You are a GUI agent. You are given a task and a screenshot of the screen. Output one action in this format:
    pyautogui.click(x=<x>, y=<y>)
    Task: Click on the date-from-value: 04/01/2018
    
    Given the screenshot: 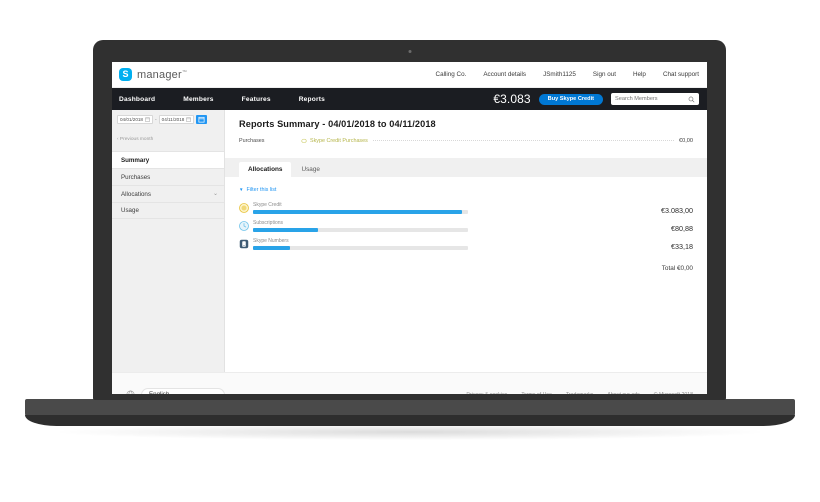 What is the action you would take?
    pyautogui.click(x=131, y=119)
    